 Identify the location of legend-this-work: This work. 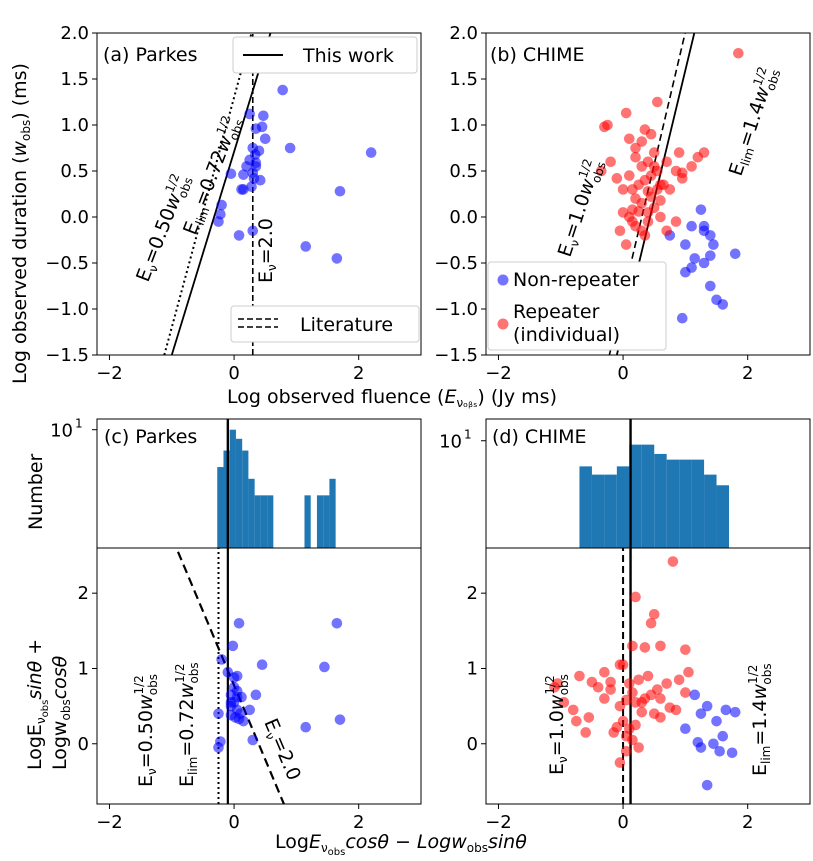
(325, 55).